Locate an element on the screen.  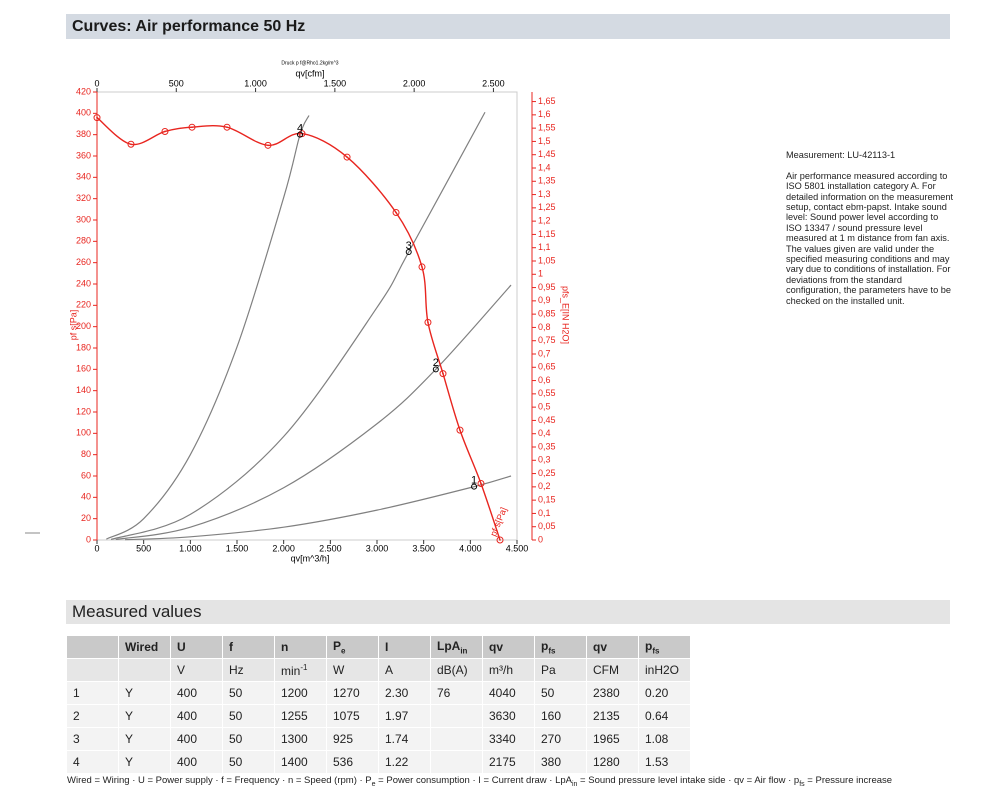
table-cell: qv is located at coordinates (612, 647).